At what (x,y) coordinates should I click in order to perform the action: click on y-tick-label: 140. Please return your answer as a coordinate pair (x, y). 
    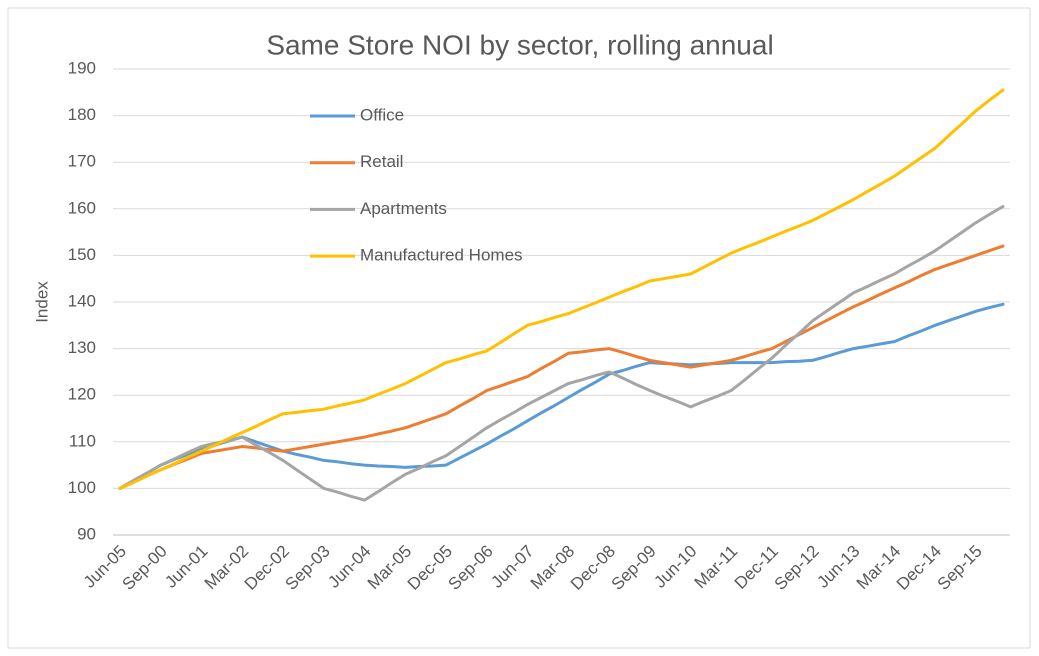
    Looking at the image, I should click on (82, 300).